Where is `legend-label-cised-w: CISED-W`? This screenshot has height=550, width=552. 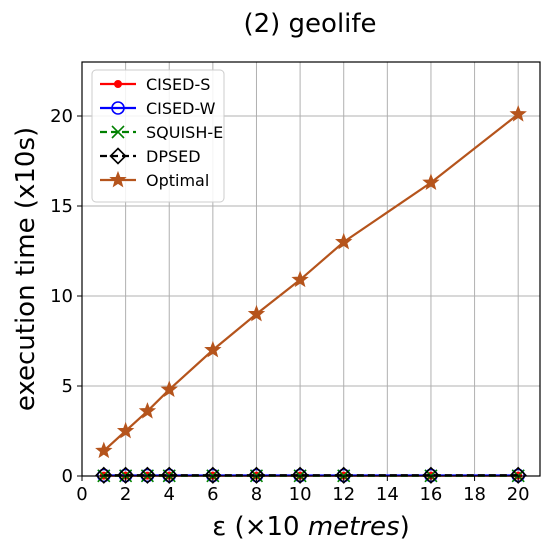 legend-label-cised-w: CISED-W is located at coordinates (181, 108).